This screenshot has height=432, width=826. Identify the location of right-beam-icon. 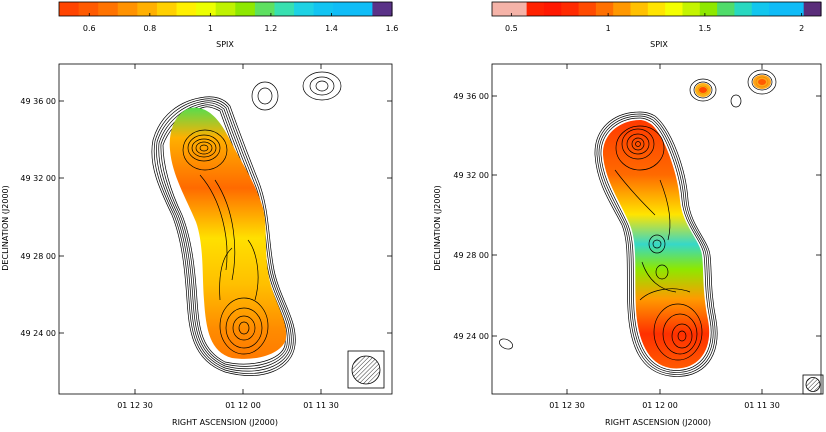
(813, 384).